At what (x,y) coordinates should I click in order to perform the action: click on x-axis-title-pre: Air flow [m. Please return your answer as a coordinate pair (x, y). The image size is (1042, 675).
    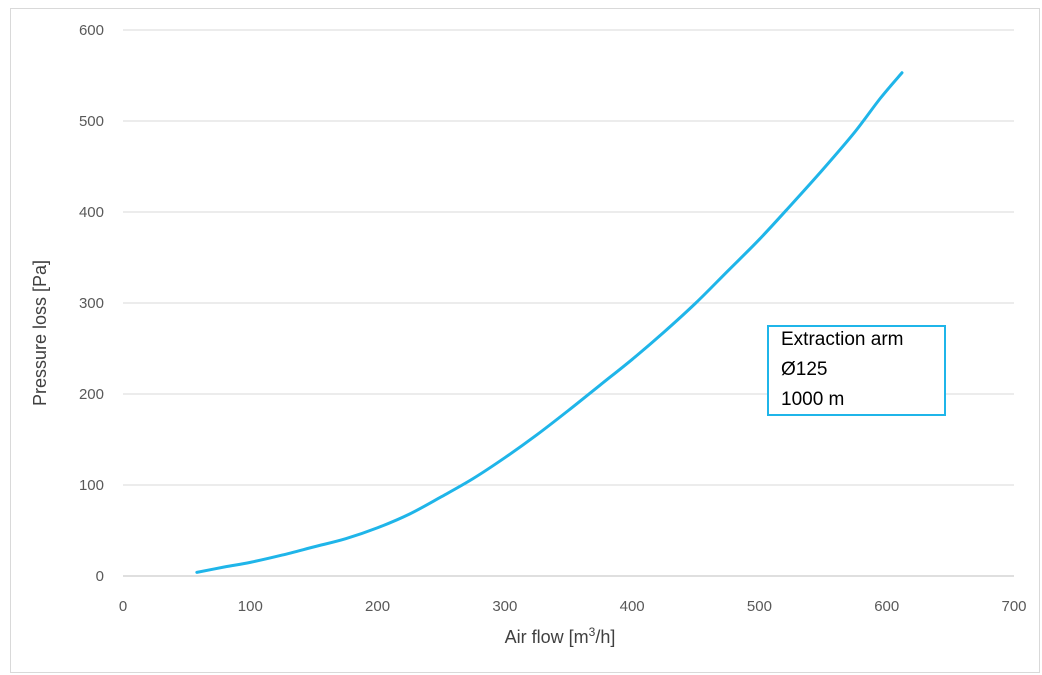
    Looking at the image, I should click on (547, 637).